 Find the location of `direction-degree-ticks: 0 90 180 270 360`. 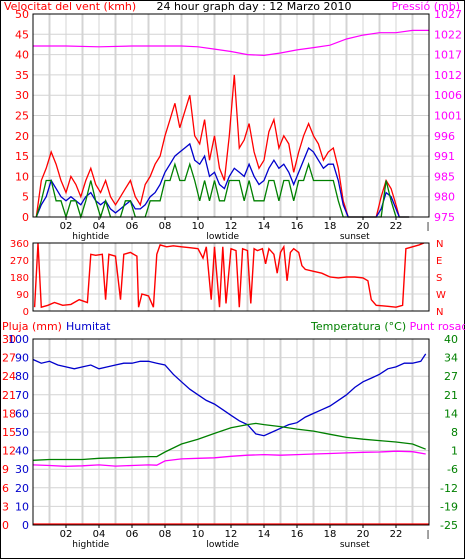

direction-degree-ticks: 0 90 180 270 360 is located at coordinates (19, 278).